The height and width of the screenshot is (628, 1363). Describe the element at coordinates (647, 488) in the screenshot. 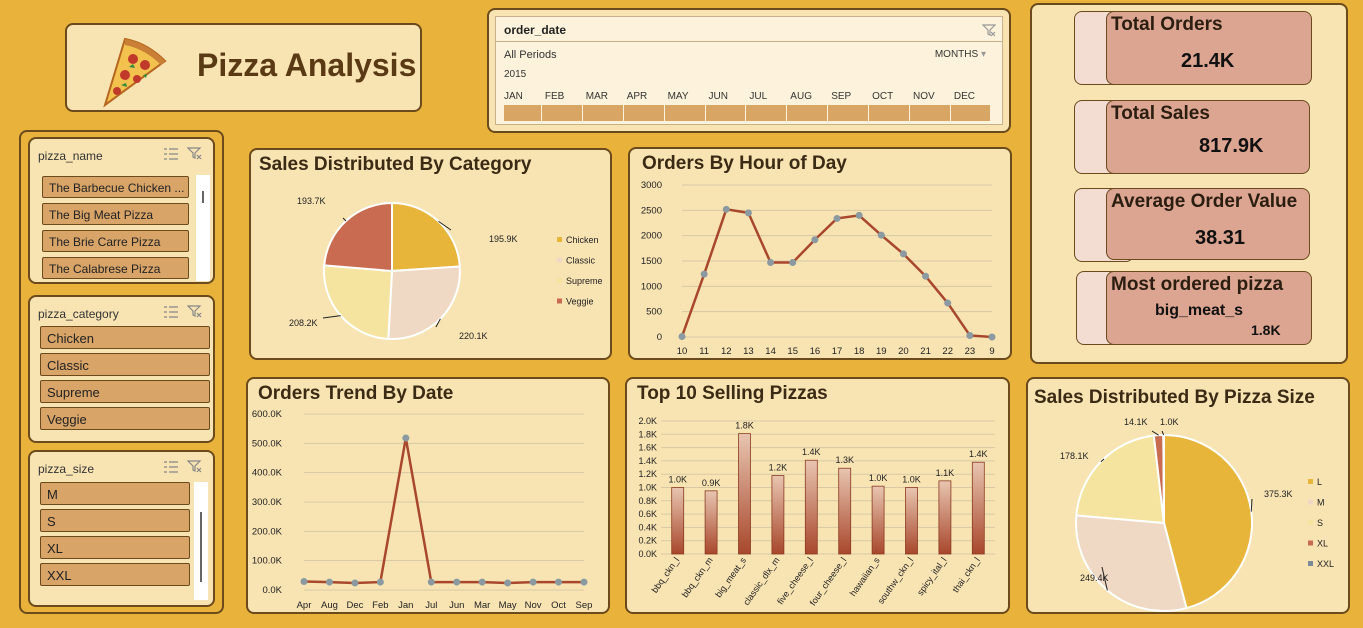

I see `y-tick-label: 1.0K` at that location.